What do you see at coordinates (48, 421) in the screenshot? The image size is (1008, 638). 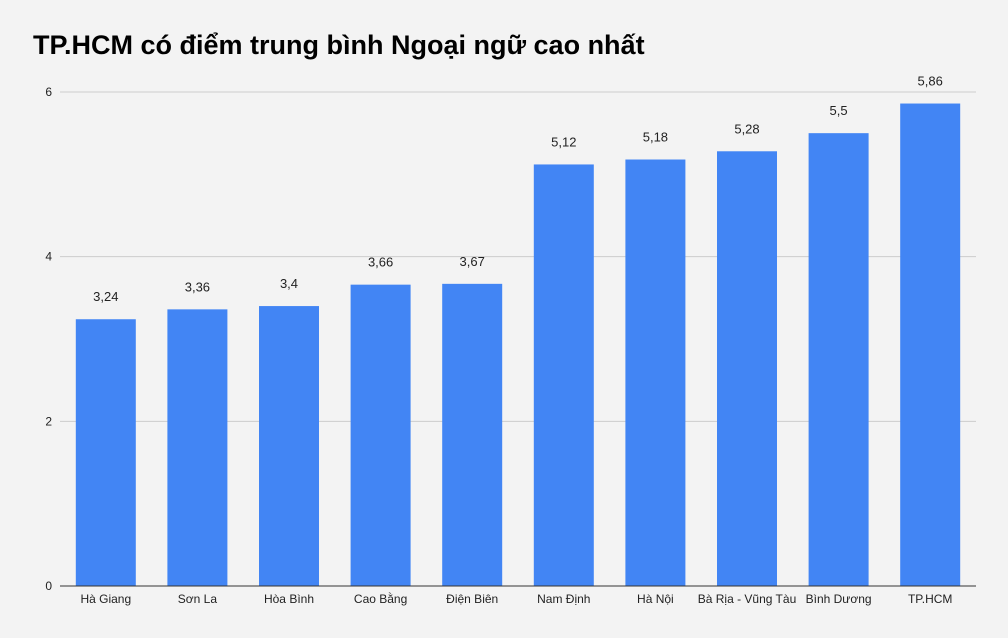 I see `y-tick-label: 2` at bounding box center [48, 421].